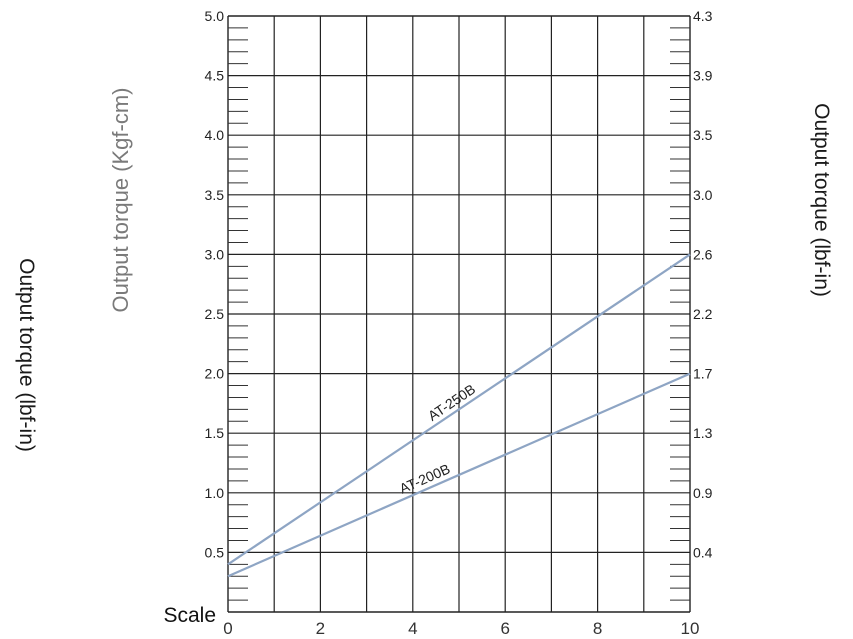  Describe the element at coordinates (703, 374) in the screenshot. I see `y-tick-label-right: 1.7` at that location.